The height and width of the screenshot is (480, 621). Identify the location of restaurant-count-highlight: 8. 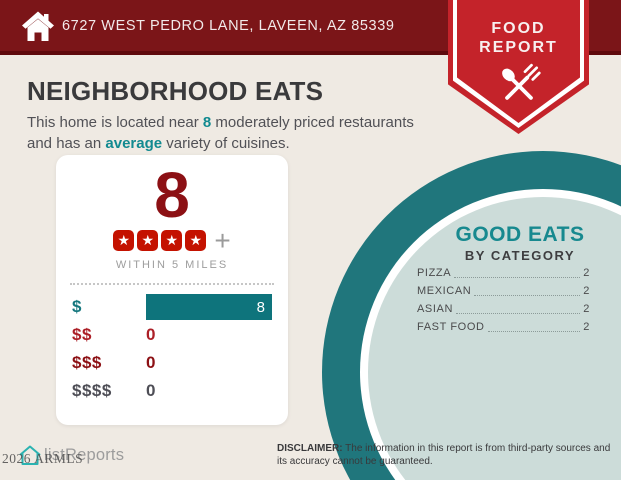
(207, 122).